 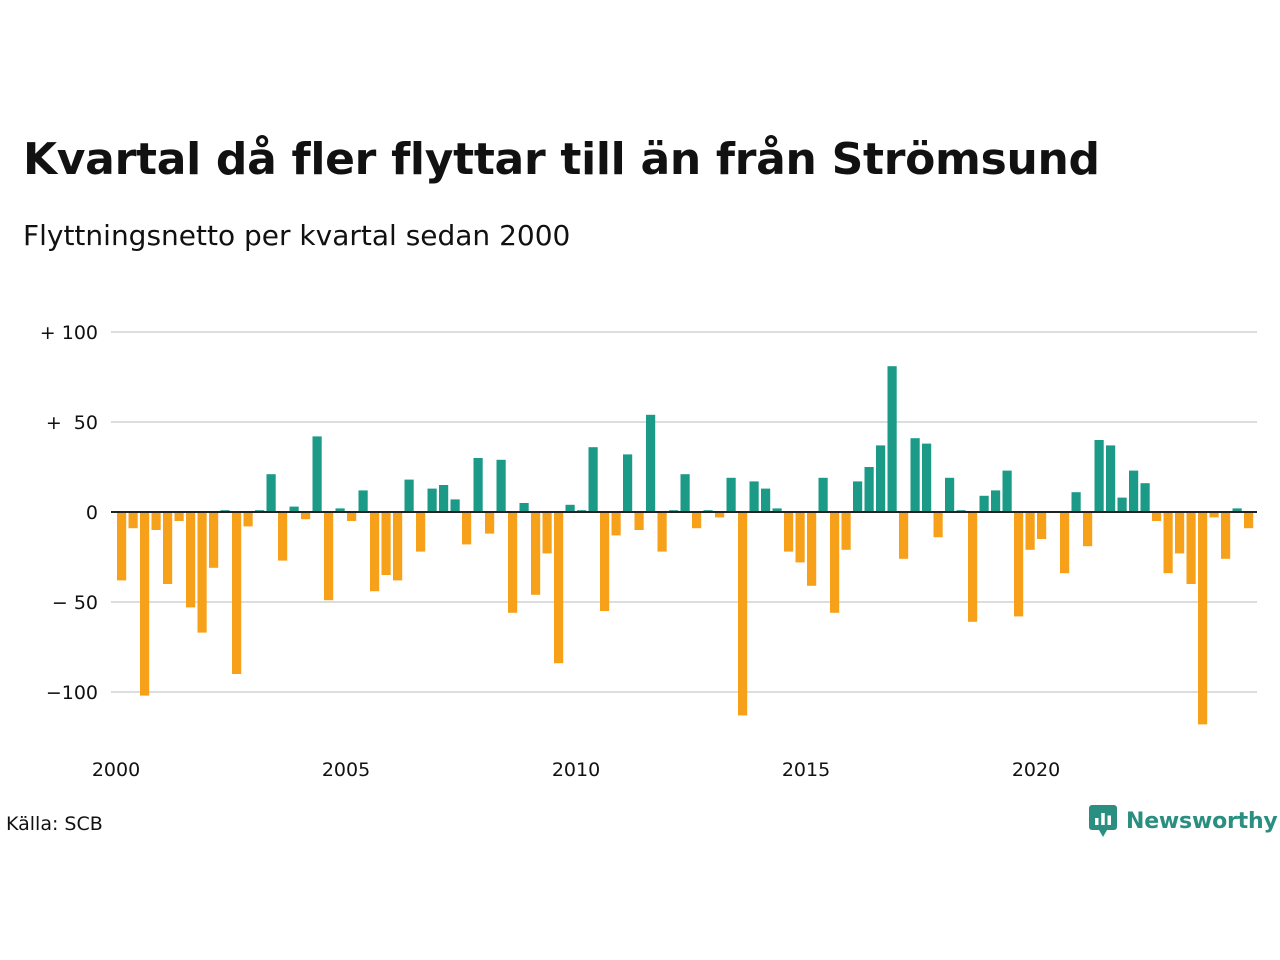 What do you see at coordinates (54, 824) in the screenshot?
I see `source-note: Källa: SCB` at bounding box center [54, 824].